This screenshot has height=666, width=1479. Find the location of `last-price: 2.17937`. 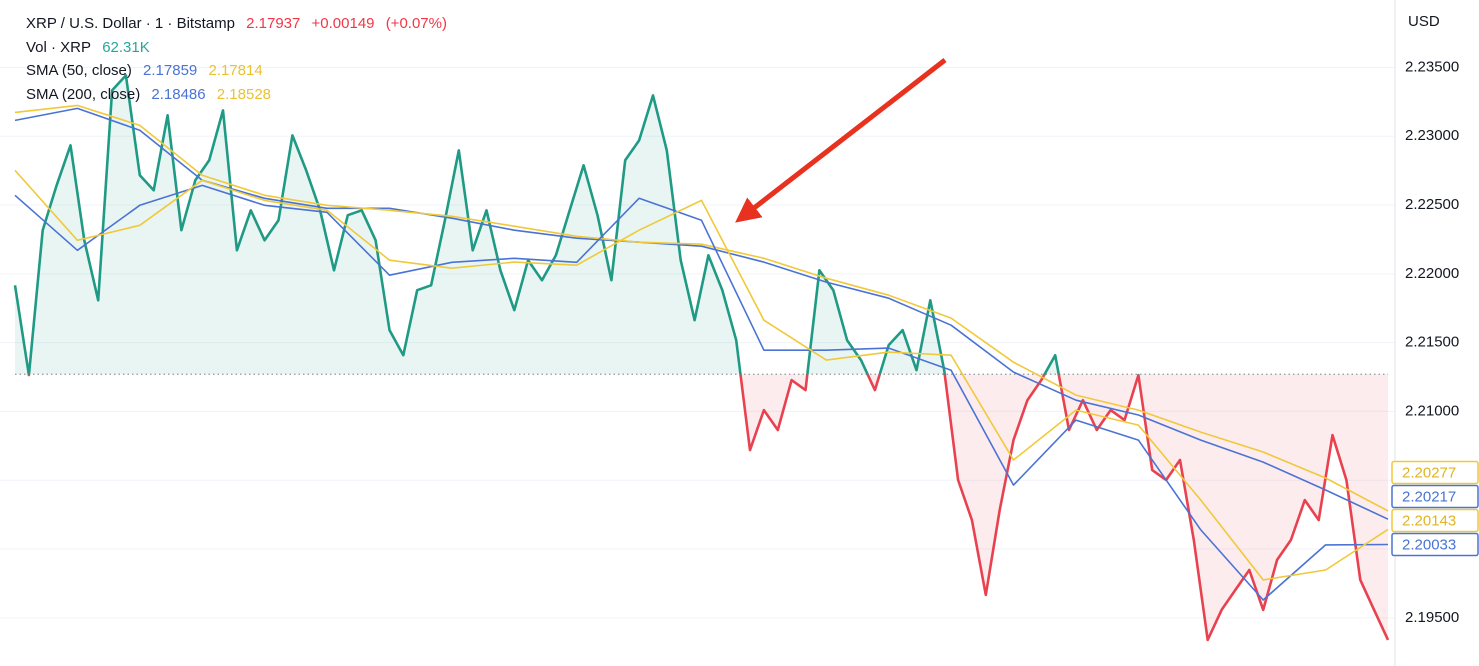

last-price: 2.17937 is located at coordinates (273, 23).